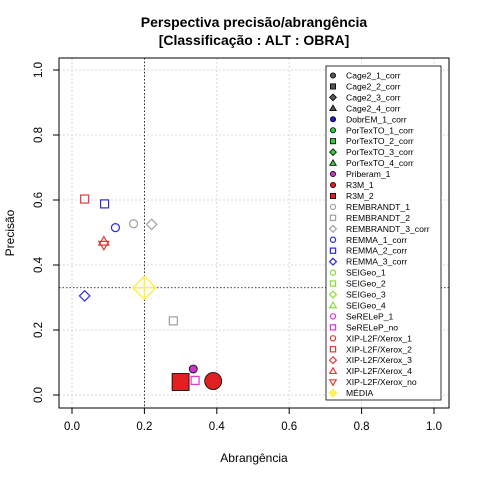 The height and width of the screenshot is (480, 480). I want to click on legend-item: XIP-L2F/Xerox_2, so click(370, 349).